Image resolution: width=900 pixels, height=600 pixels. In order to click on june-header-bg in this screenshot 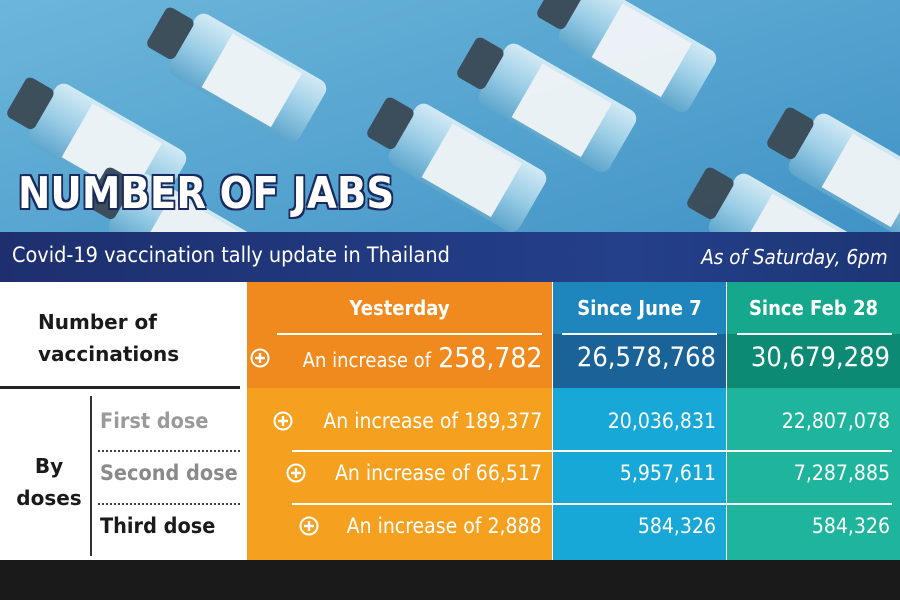, I will do `click(639, 308)`.